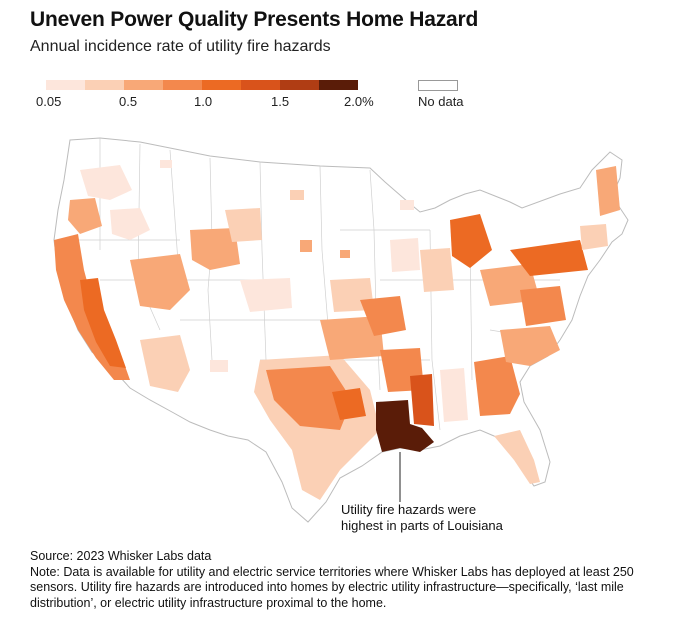 This screenshot has width=685, height=629. I want to click on no-data-swatch, so click(438, 85).